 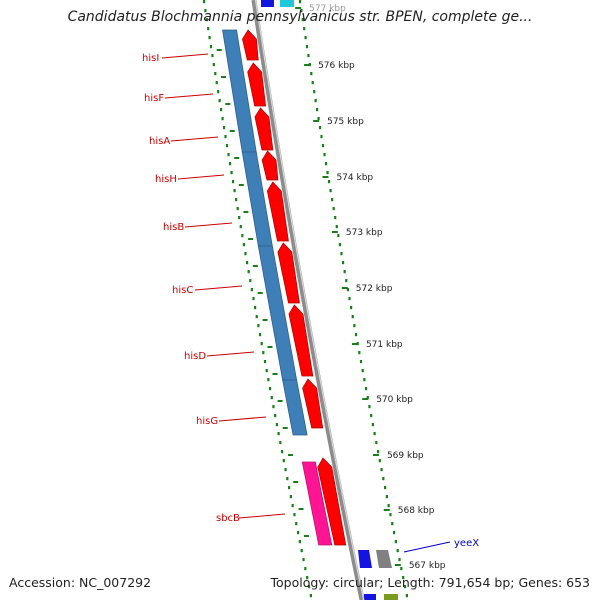 What do you see at coordinates (154, 98) in the screenshot?
I see `gene-label-hisF: hisF` at bounding box center [154, 98].